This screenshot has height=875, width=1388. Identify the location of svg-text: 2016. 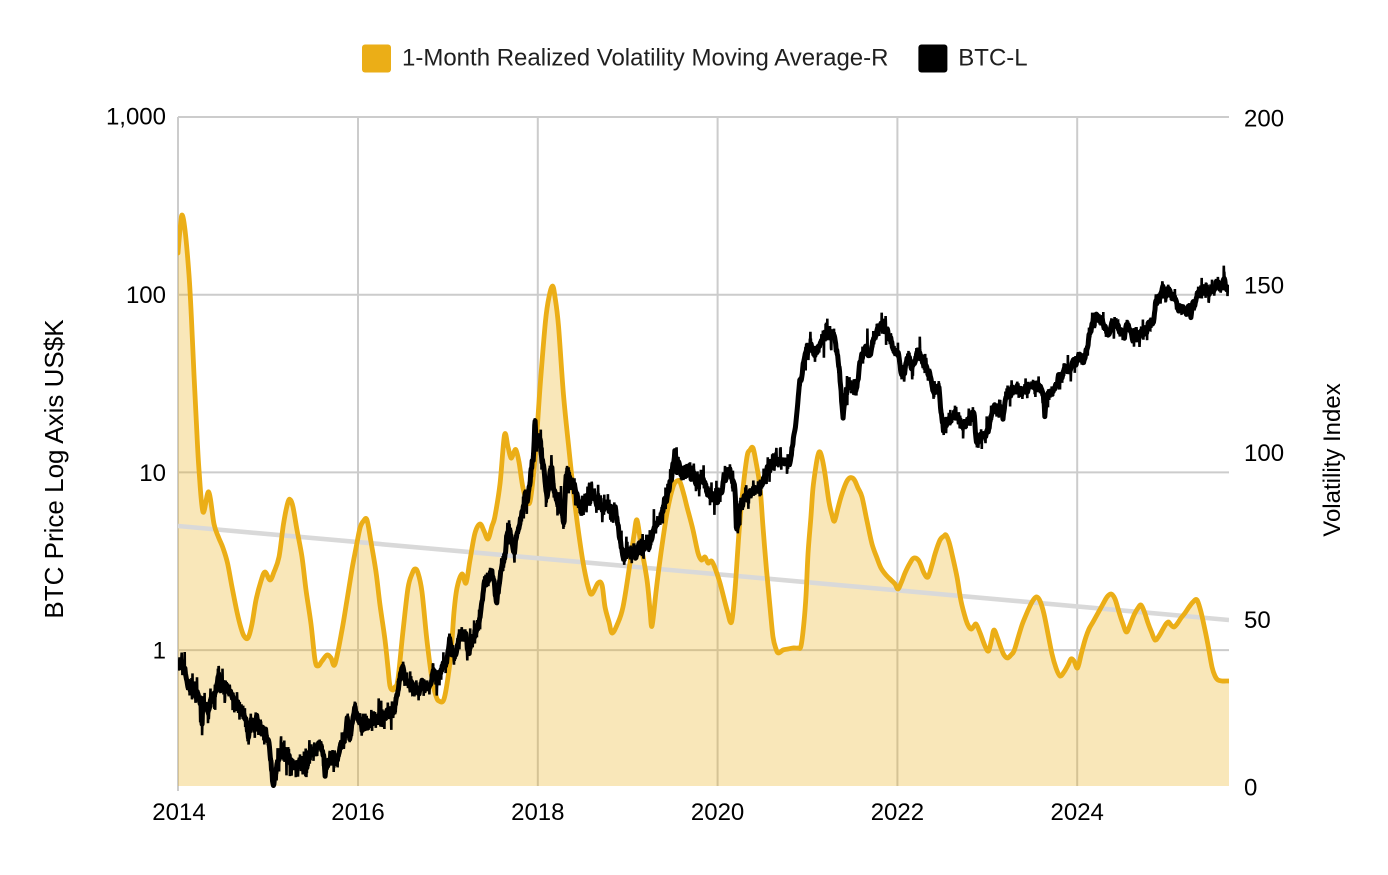
(357, 812).